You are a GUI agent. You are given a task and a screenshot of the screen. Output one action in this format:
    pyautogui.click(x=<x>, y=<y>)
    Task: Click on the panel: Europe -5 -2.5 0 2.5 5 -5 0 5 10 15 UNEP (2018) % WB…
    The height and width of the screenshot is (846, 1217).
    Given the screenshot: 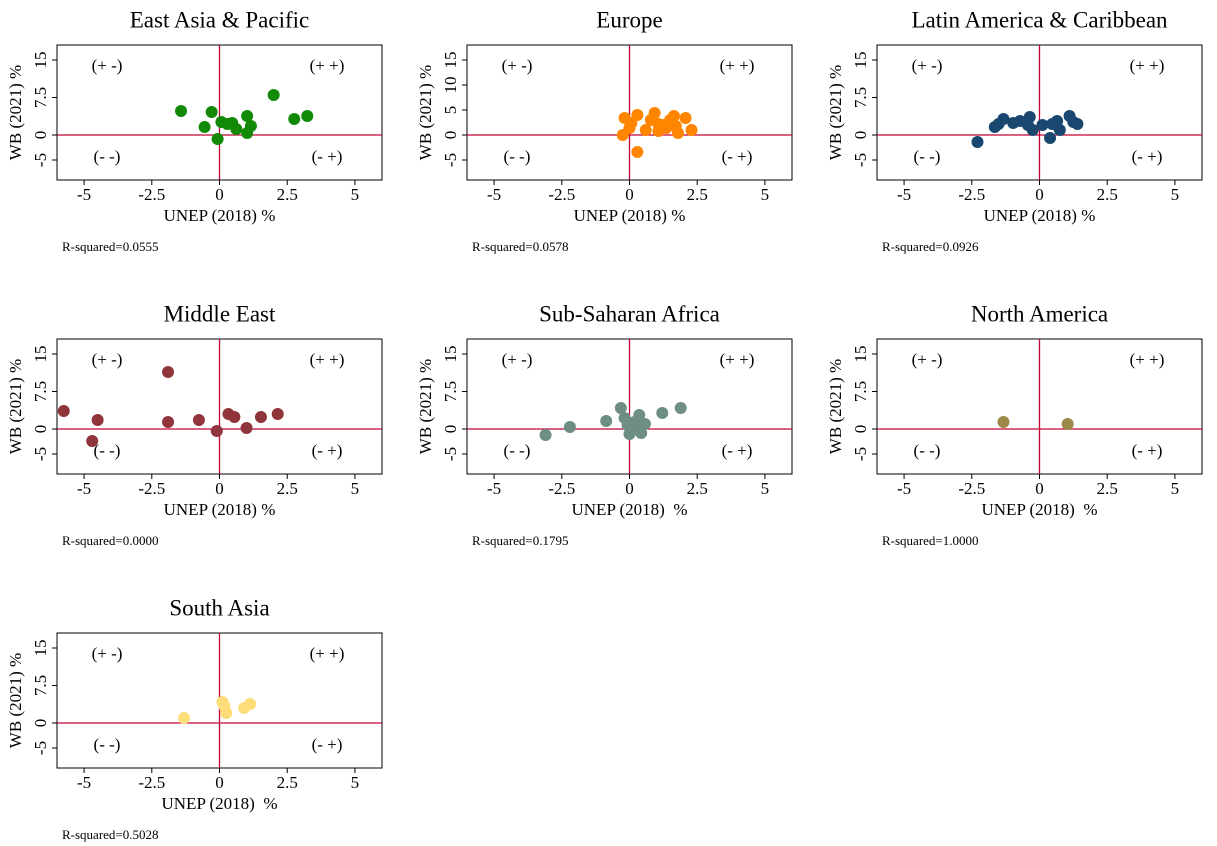 What is the action you would take?
    pyautogui.click(x=604, y=130)
    